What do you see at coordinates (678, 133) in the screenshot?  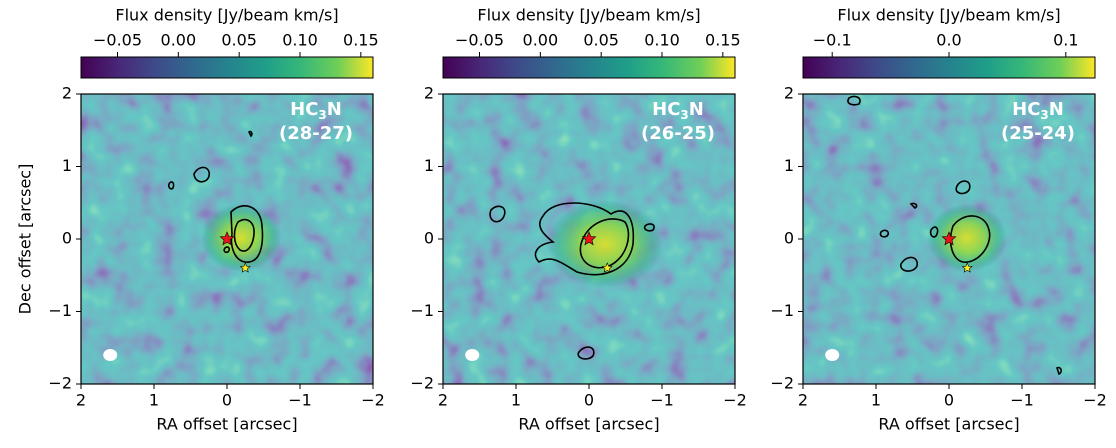 I see `annotation-line2: (26-25)` at bounding box center [678, 133].